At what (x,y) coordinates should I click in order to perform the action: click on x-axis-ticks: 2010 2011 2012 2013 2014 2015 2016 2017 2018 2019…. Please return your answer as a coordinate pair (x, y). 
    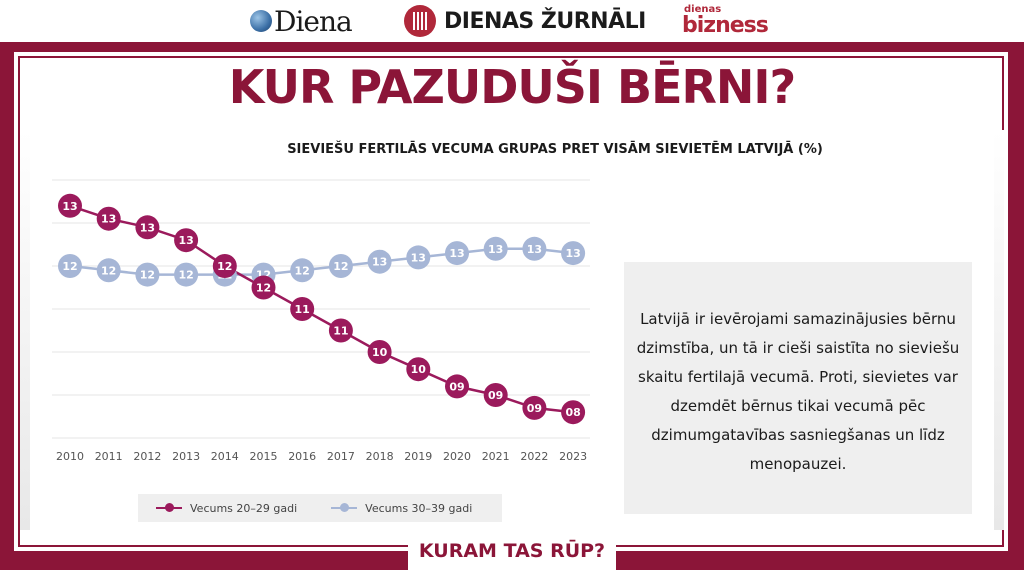
    Looking at the image, I should click on (321, 456).